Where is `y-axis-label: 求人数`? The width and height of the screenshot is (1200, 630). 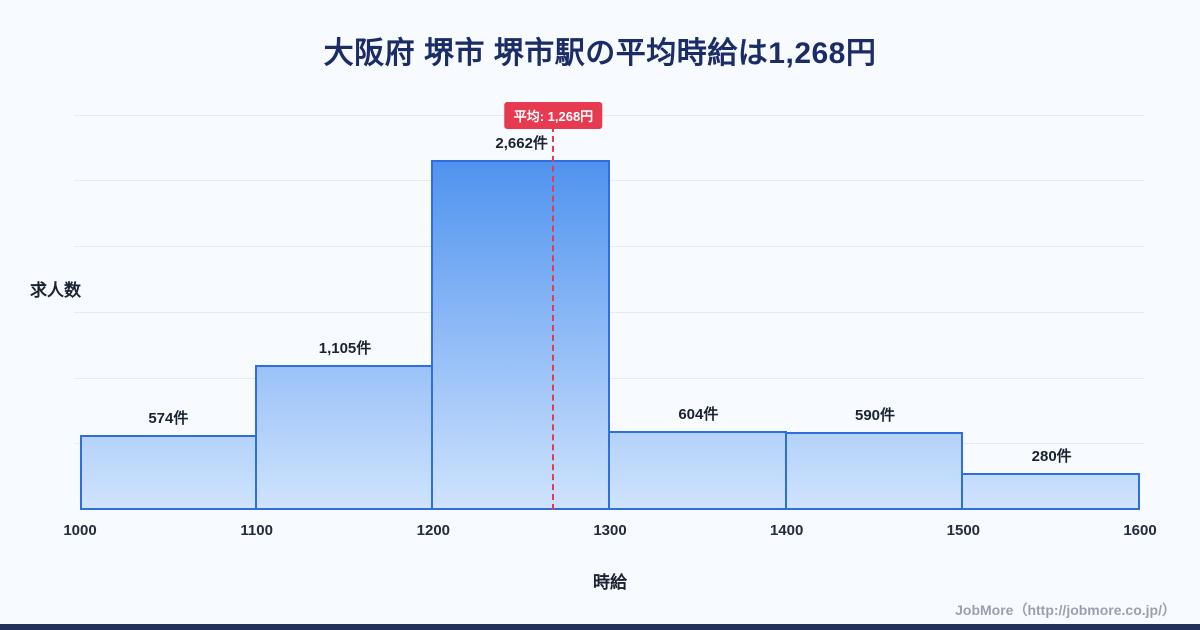
y-axis-label: 求人数 is located at coordinates (55, 290).